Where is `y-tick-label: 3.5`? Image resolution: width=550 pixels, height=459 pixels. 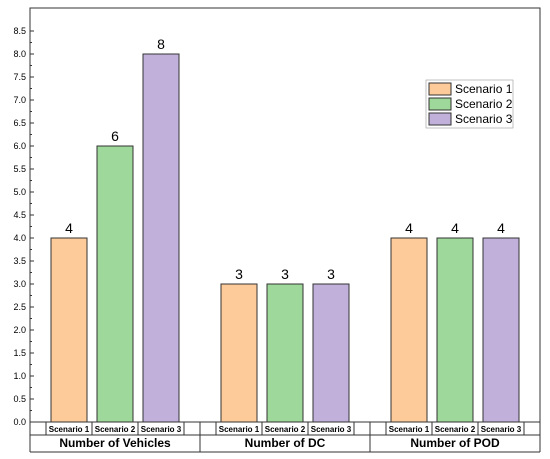 y-tick-label: 3.5 is located at coordinates (19, 261).